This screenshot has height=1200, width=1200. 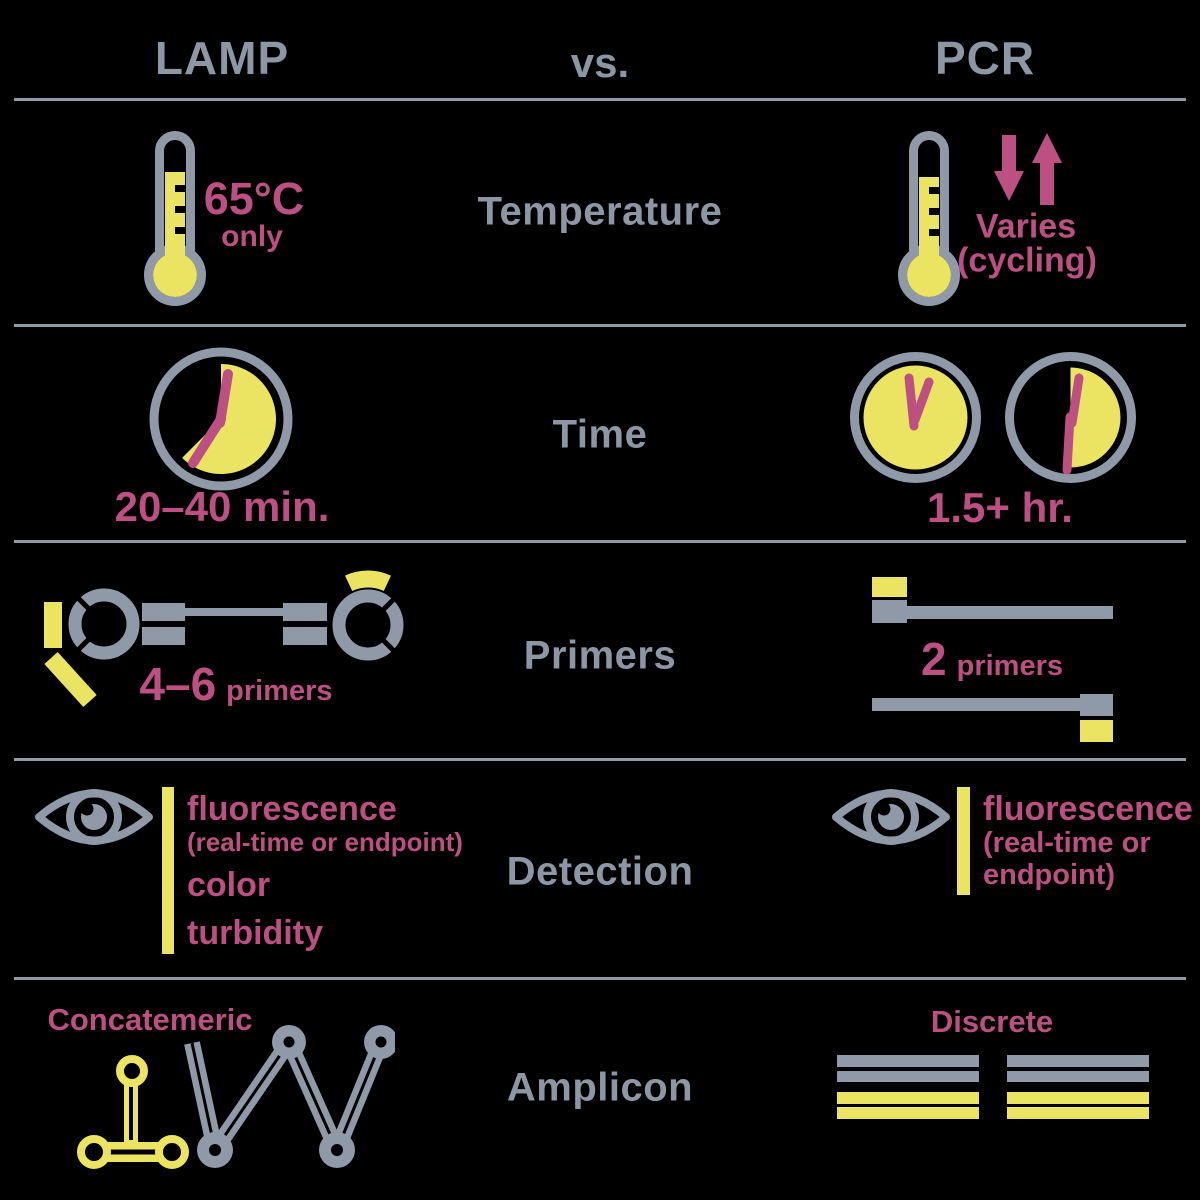 What do you see at coordinates (222, 506) in the screenshot?
I see `lamp-time-value: 20–40 min.` at bounding box center [222, 506].